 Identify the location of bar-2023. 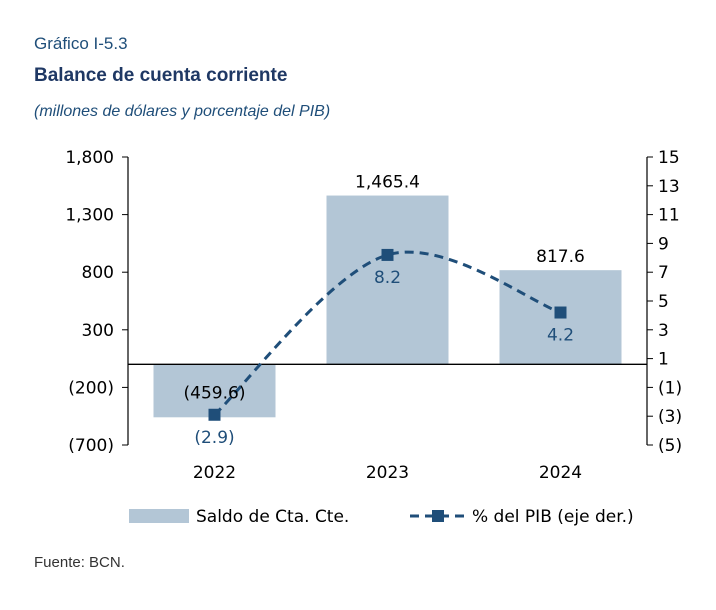
(387, 280).